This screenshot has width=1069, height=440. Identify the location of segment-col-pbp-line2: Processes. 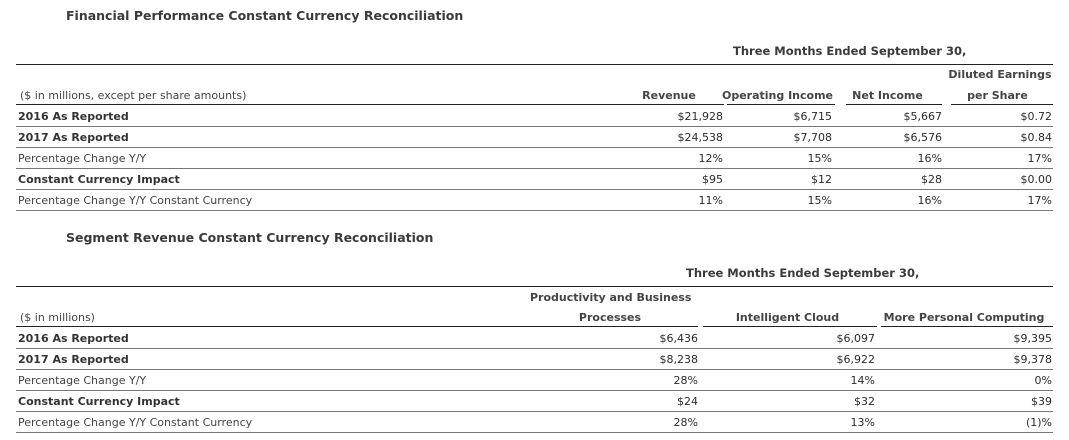
(610, 317).